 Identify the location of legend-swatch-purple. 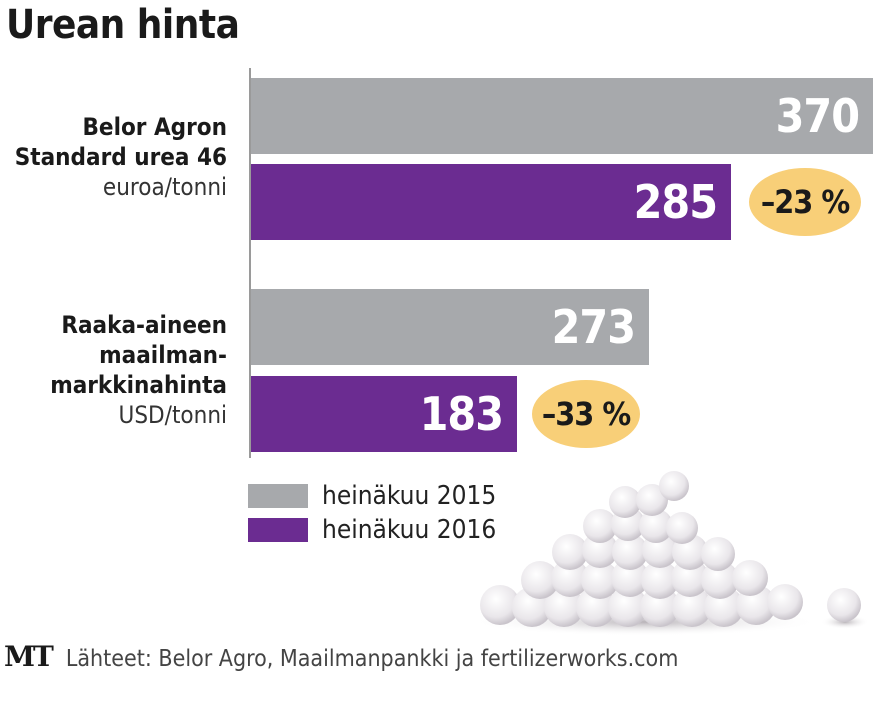
(278, 530).